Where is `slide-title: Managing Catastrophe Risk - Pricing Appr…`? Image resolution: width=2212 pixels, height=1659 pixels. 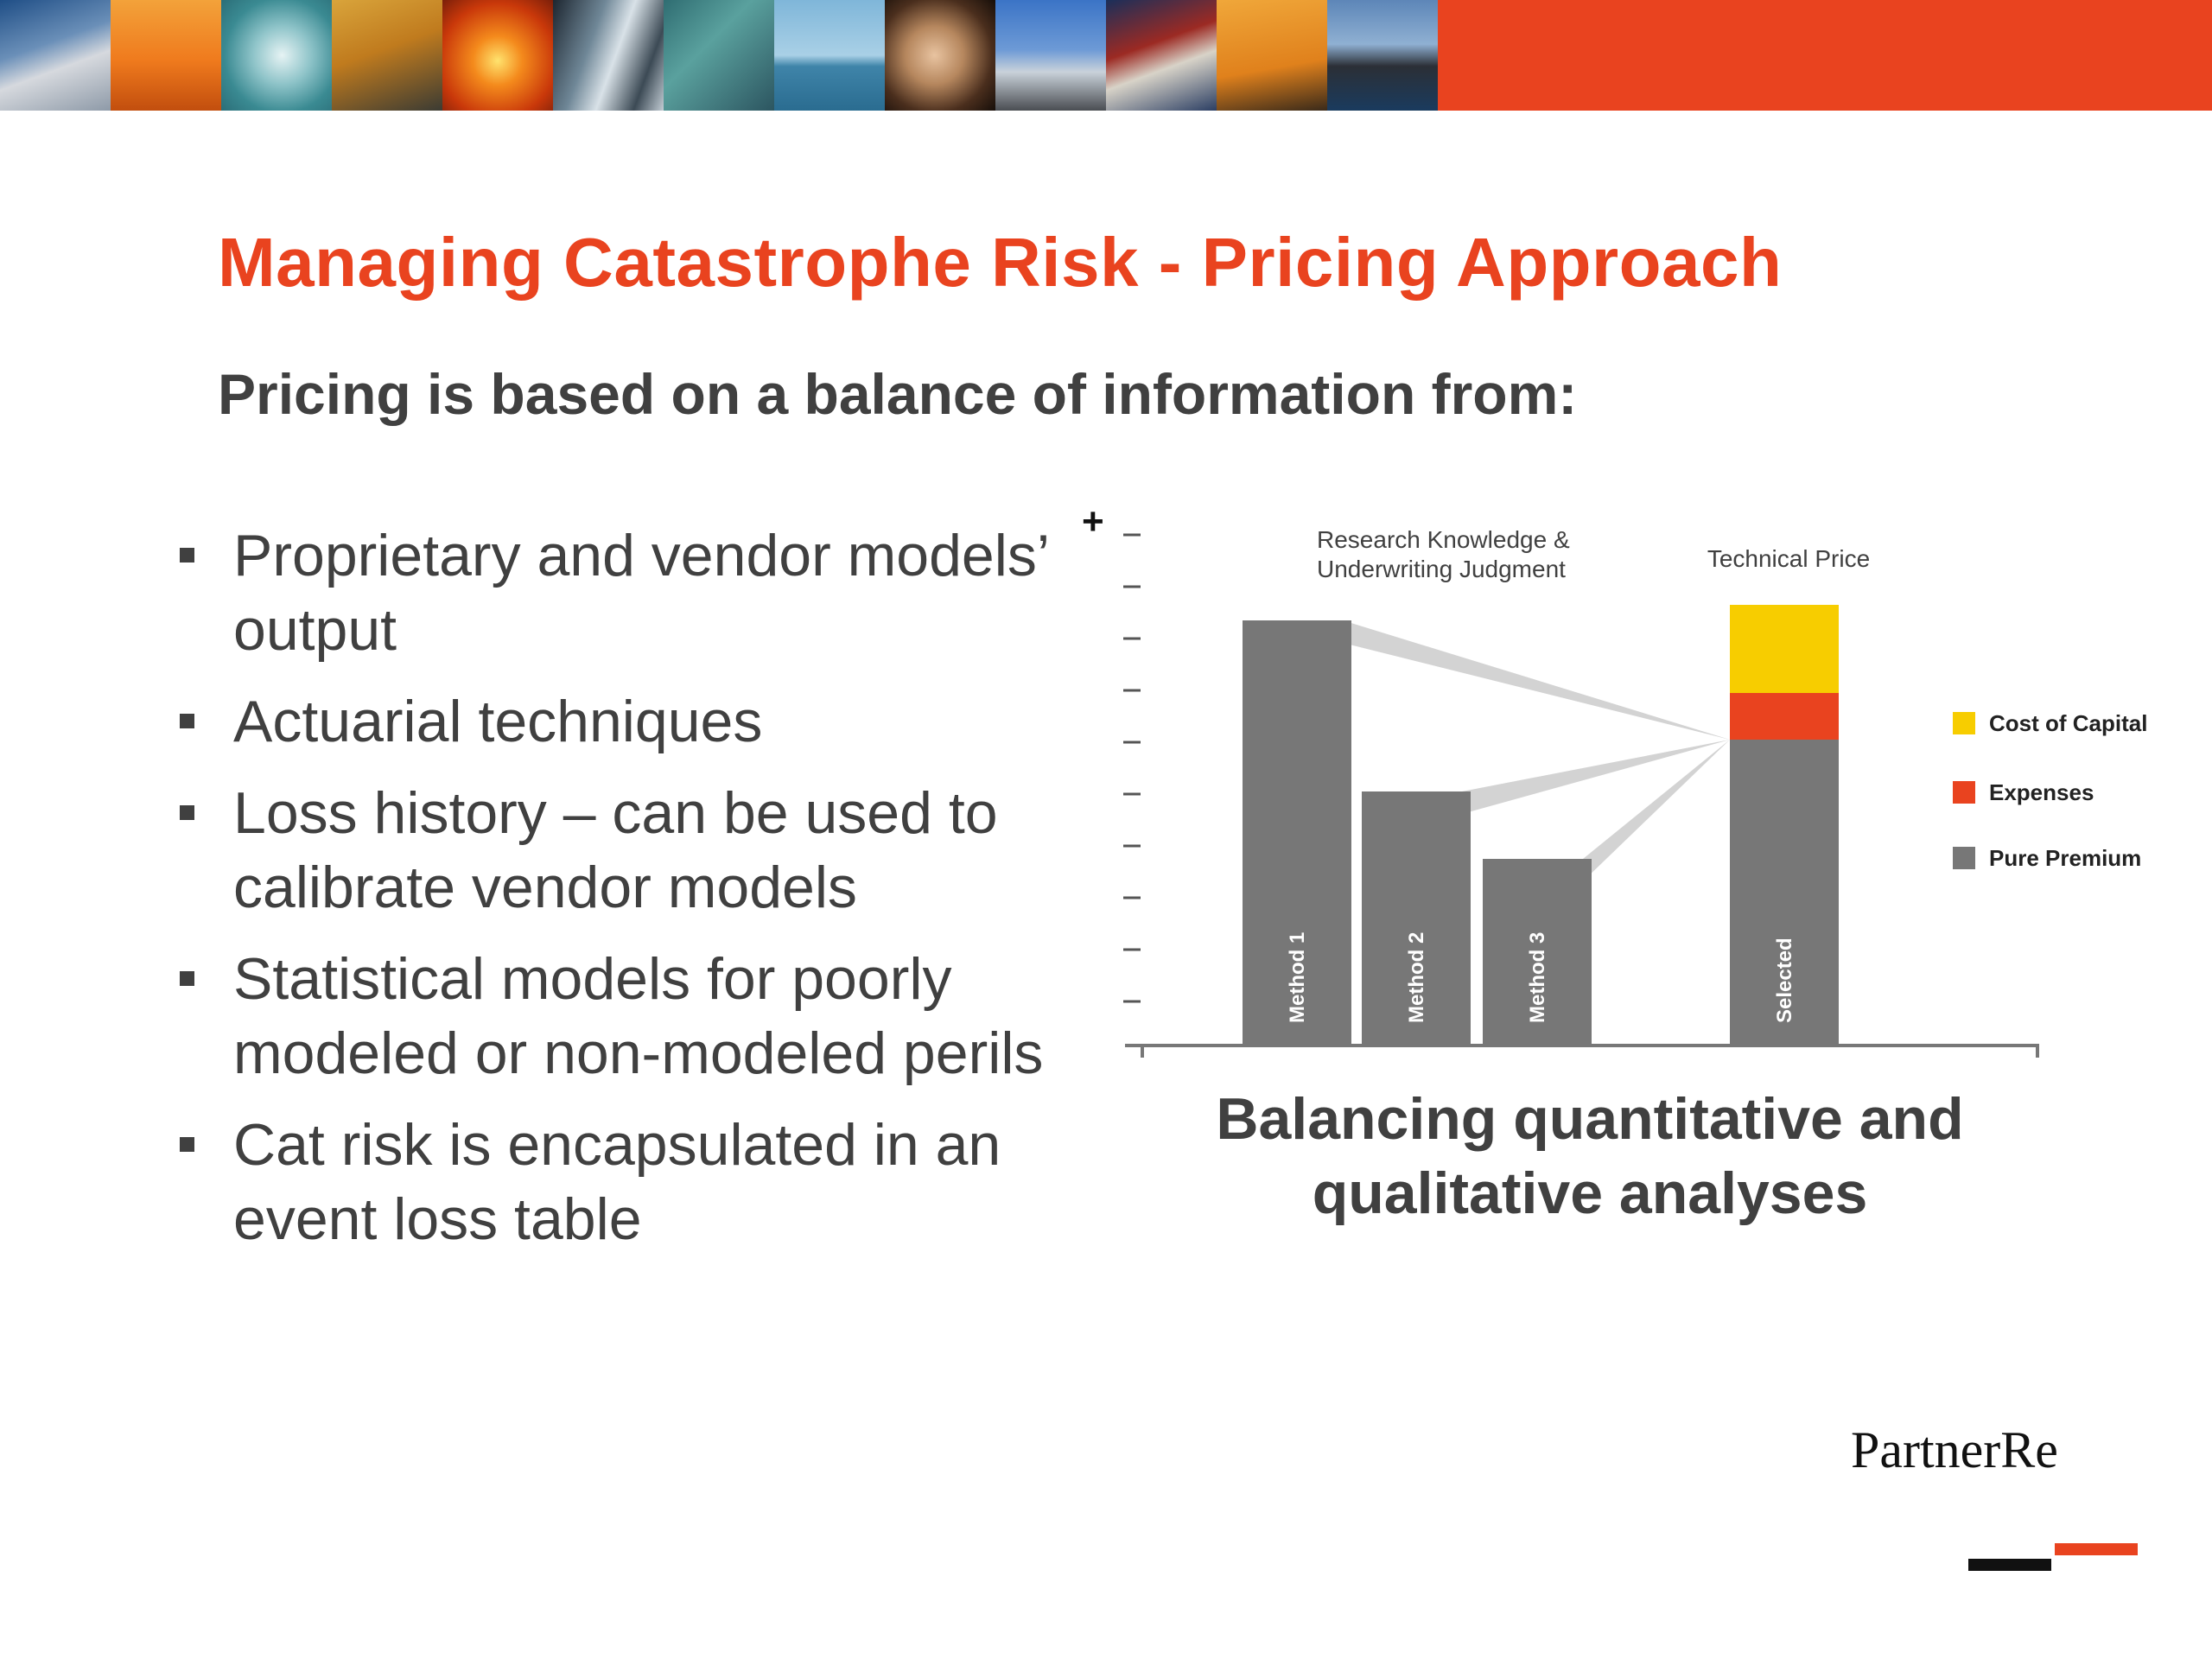
slide-title: Managing Catastrophe Risk - Pricing Appr… is located at coordinates (1000, 262).